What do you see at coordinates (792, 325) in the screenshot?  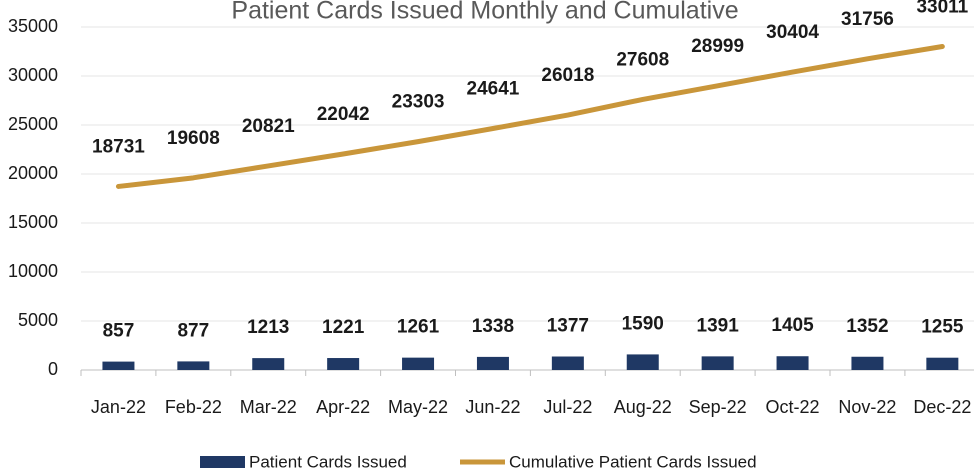 I see `bar-value-label: 1405` at bounding box center [792, 325].